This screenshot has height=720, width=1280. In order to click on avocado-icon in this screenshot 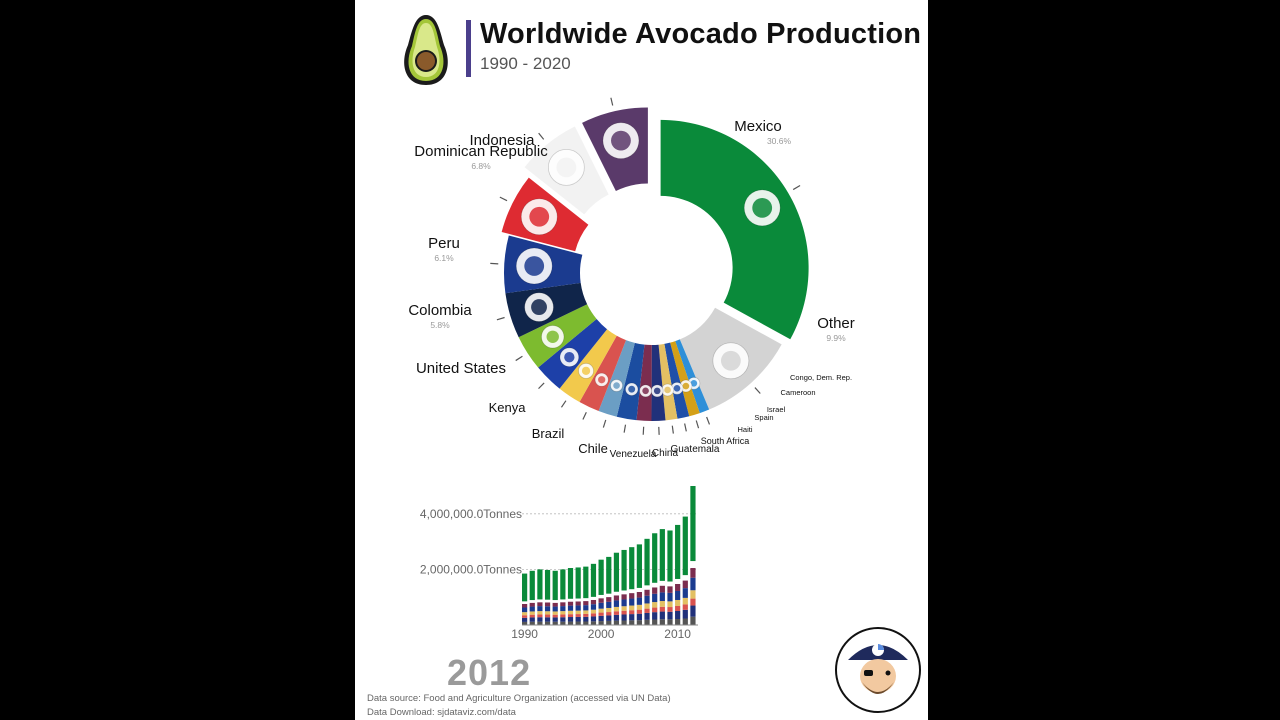, I will do `click(426, 50)`.